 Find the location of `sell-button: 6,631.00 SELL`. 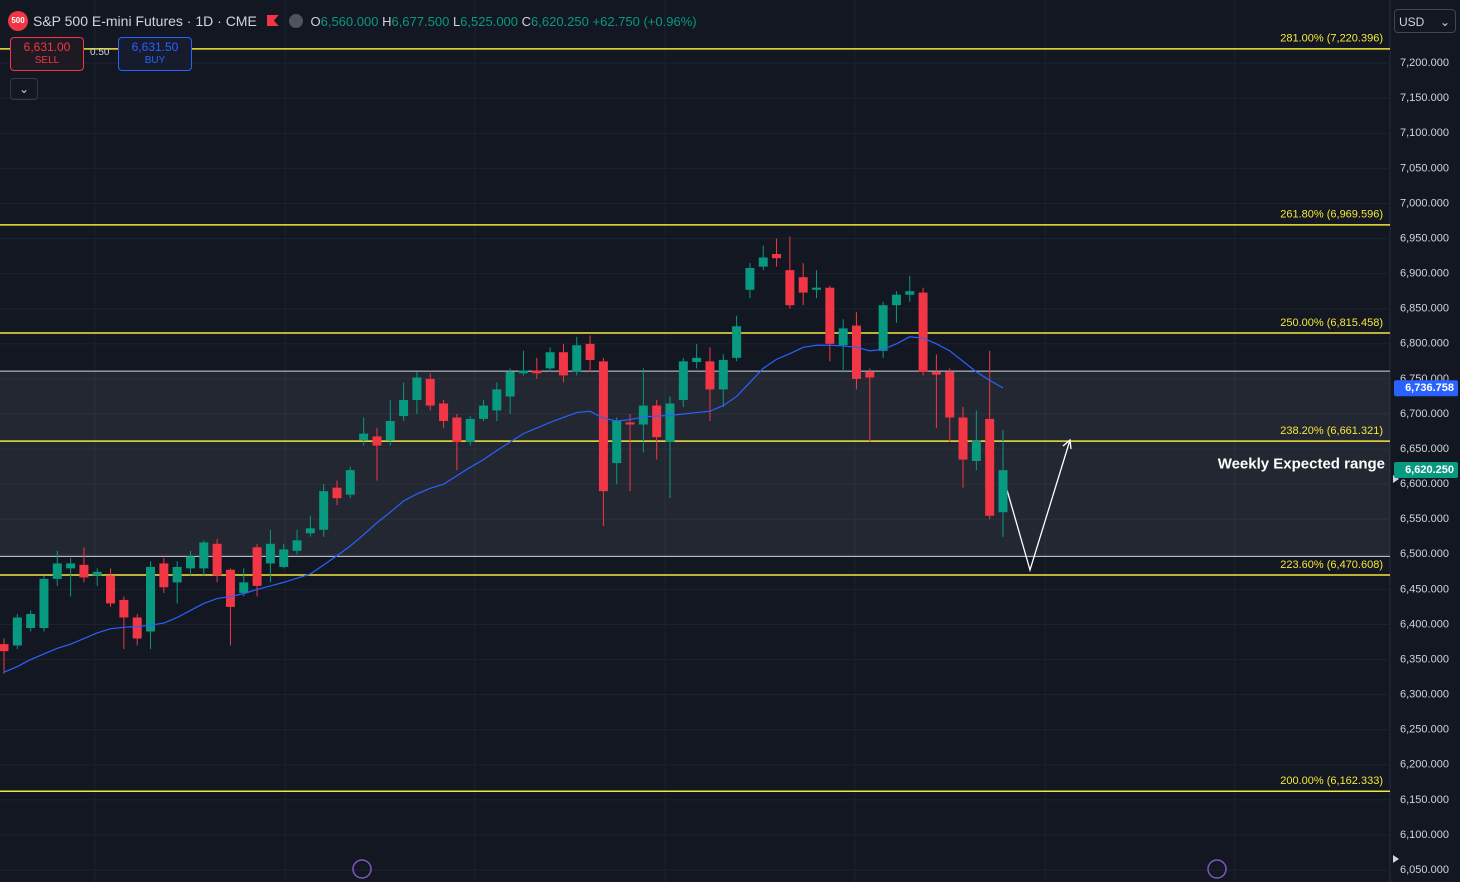

sell-button: 6,631.00 SELL is located at coordinates (47, 54).